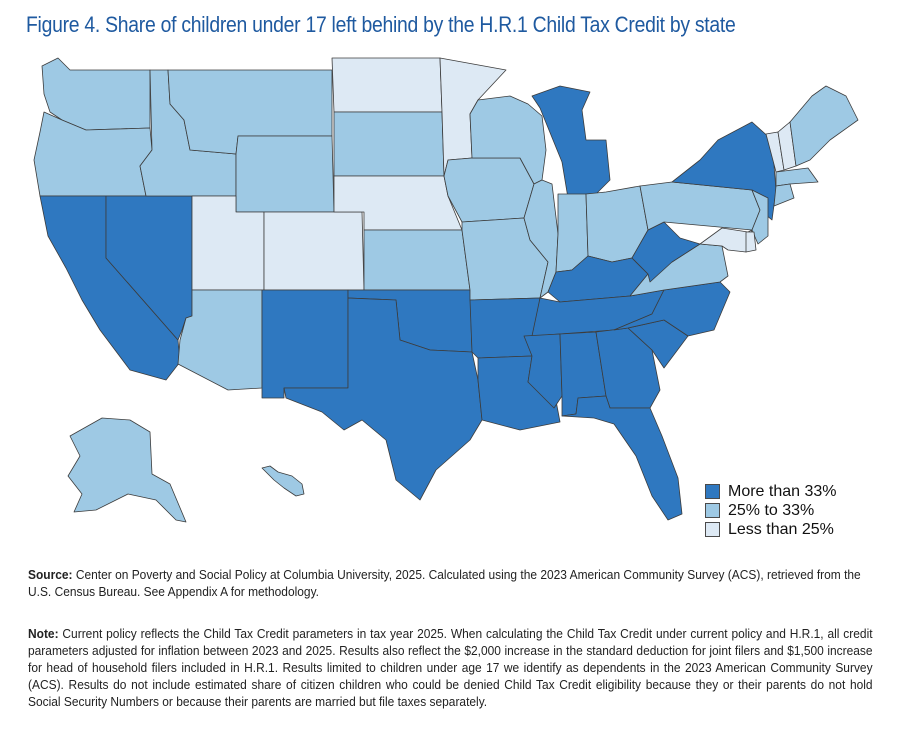  I want to click on state-sd, so click(389, 144).